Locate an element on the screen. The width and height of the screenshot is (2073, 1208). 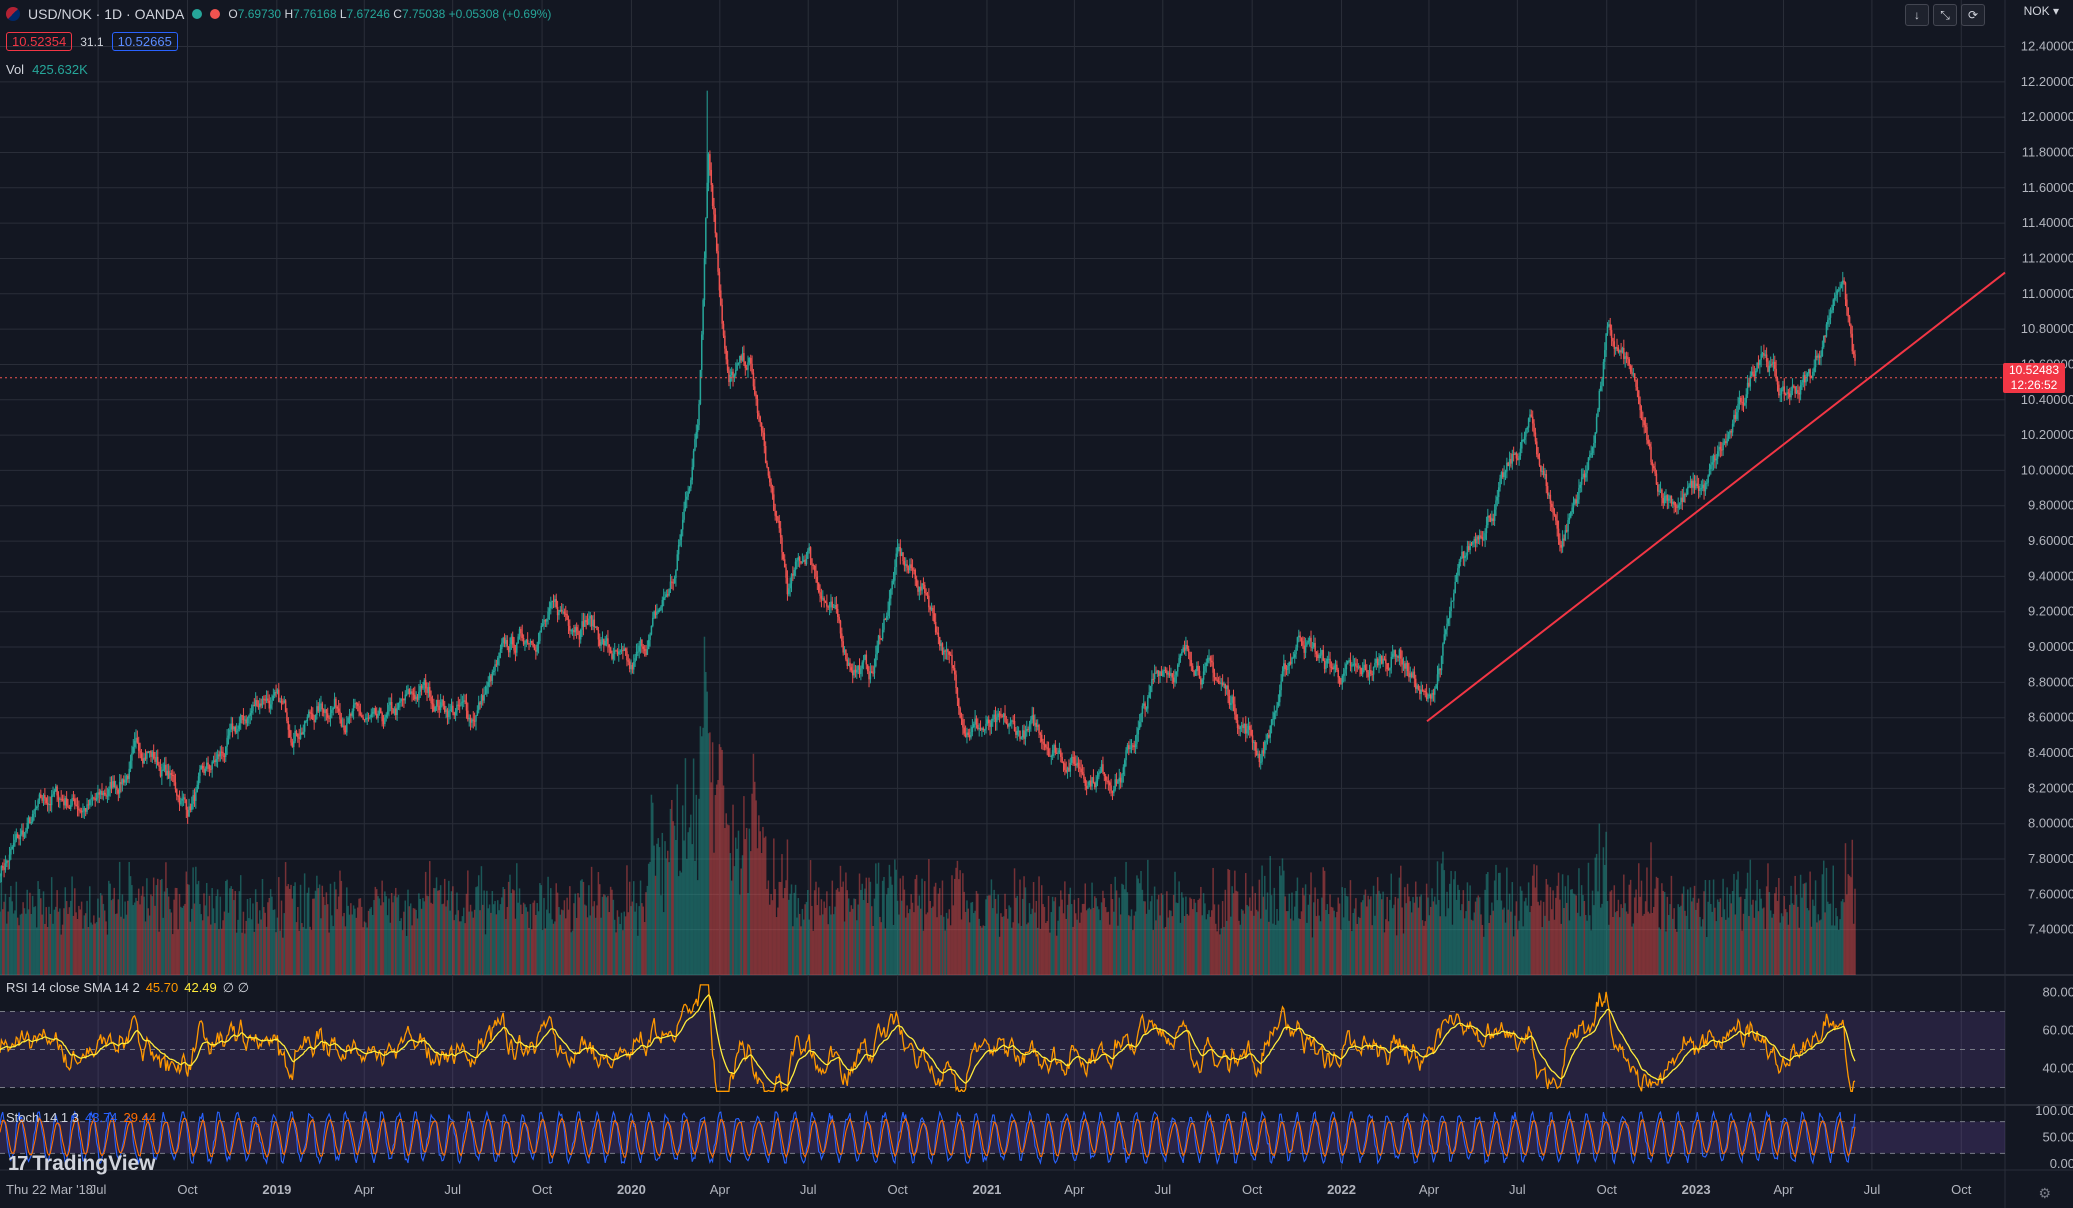
refresh-icon: ⟳ is located at coordinates (1973, 15).